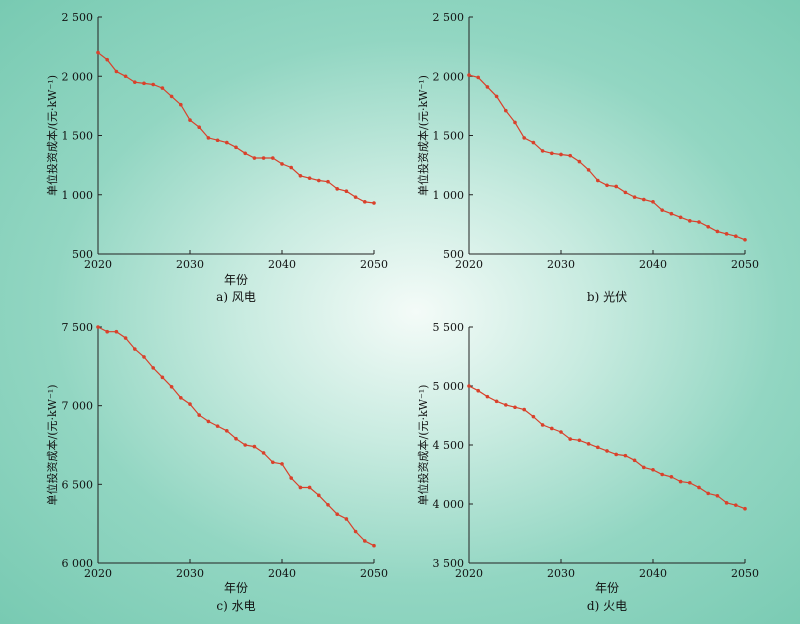 This screenshot has width=800, height=624. What do you see at coordinates (449, 76) in the screenshot?
I see `y-tick-label: 2 000` at bounding box center [449, 76].